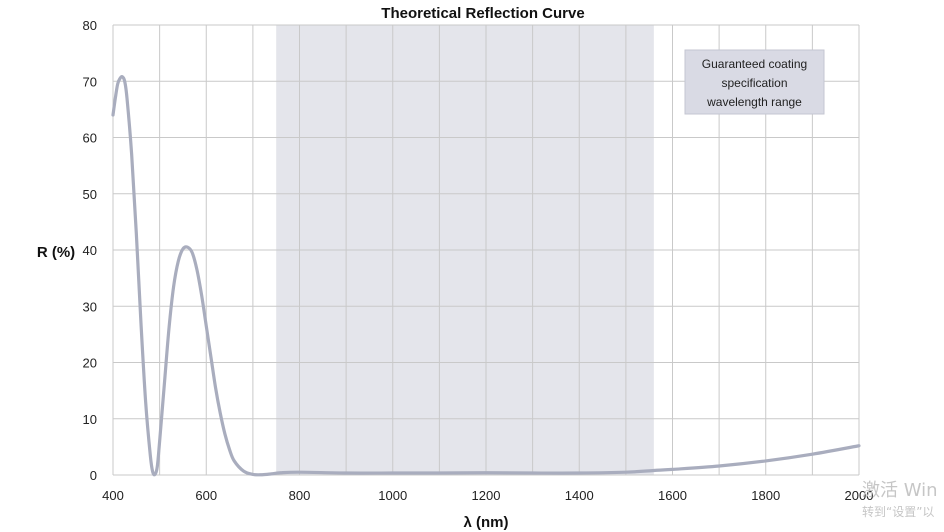 This screenshot has width=944, height=532. I want to click on x-tick-label: 1600, so click(672, 495).